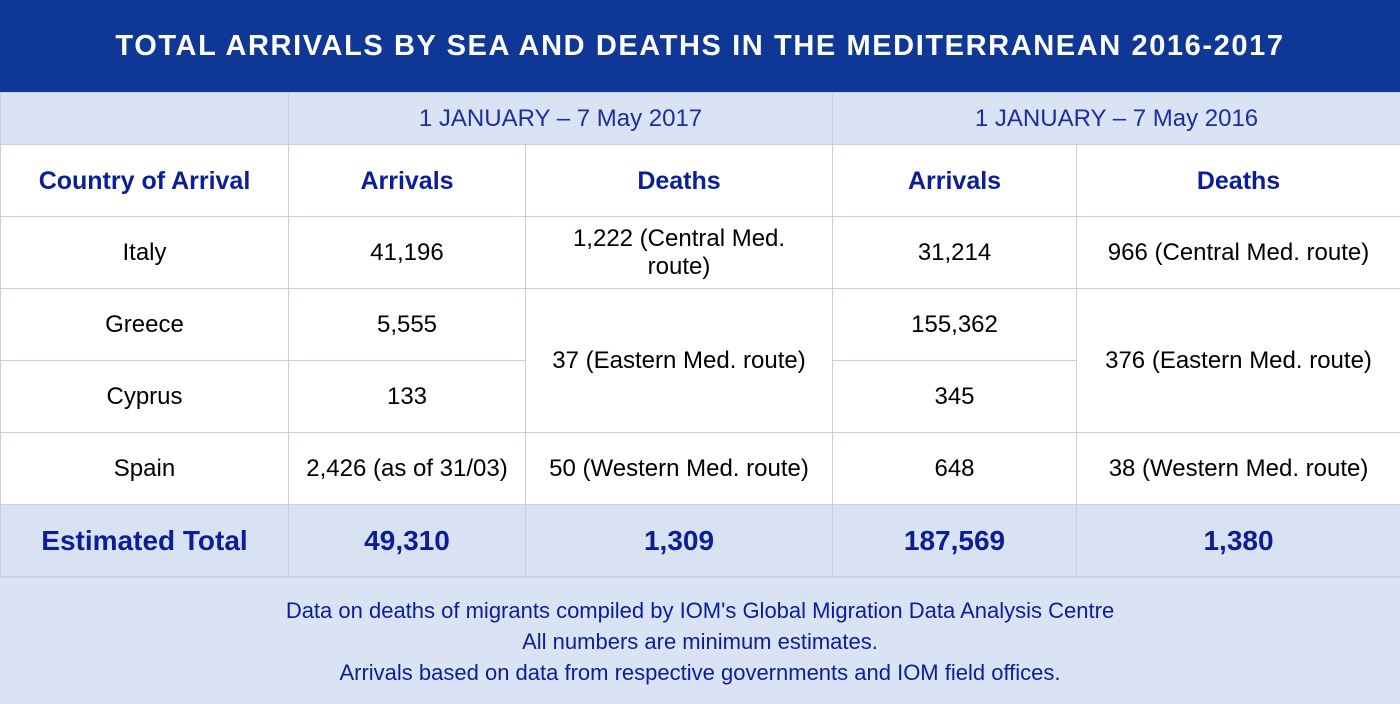 Image resolution: width=1400 pixels, height=704 pixels. I want to click on footnote-line-2: All numbers are minimum estimates., so click(700, 641).